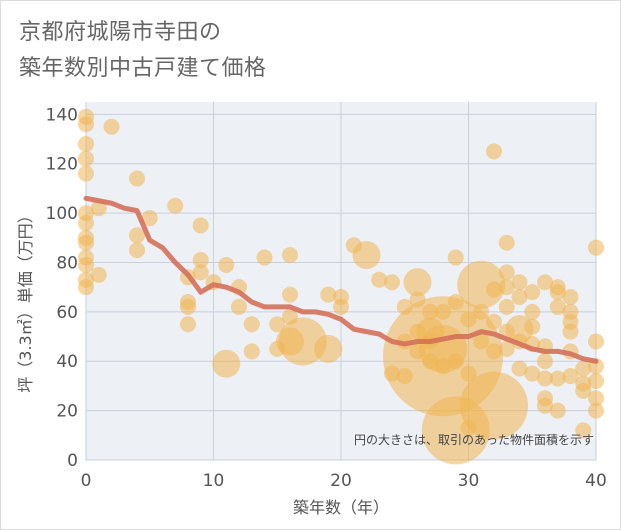 The height and width of the screenshot is (530, 621). What do you see at coordinates (474, 439) in the screenshot?
I see `bubble-size-note: 円の大きさは、取引のあった物件面積を示す` at bounding box center [474, 439].